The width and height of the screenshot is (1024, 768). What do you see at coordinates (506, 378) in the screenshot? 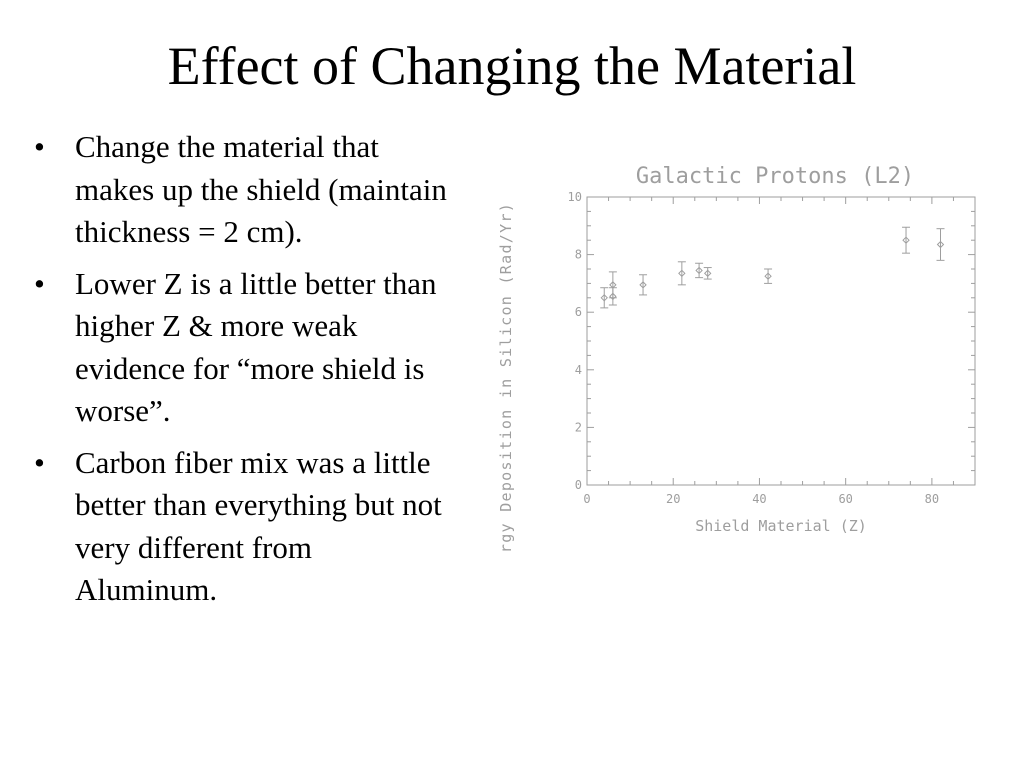
I see `y-axis-label: Energy Deposition in Silicon (Rad/Yr)` at bounding box center [506, 378].